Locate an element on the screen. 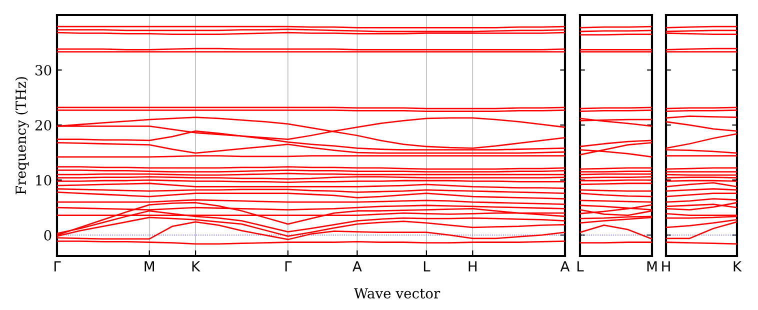 The image size is (758, 310). y-axis-title: Frequency (THz) is located at coordinates (22, 135).